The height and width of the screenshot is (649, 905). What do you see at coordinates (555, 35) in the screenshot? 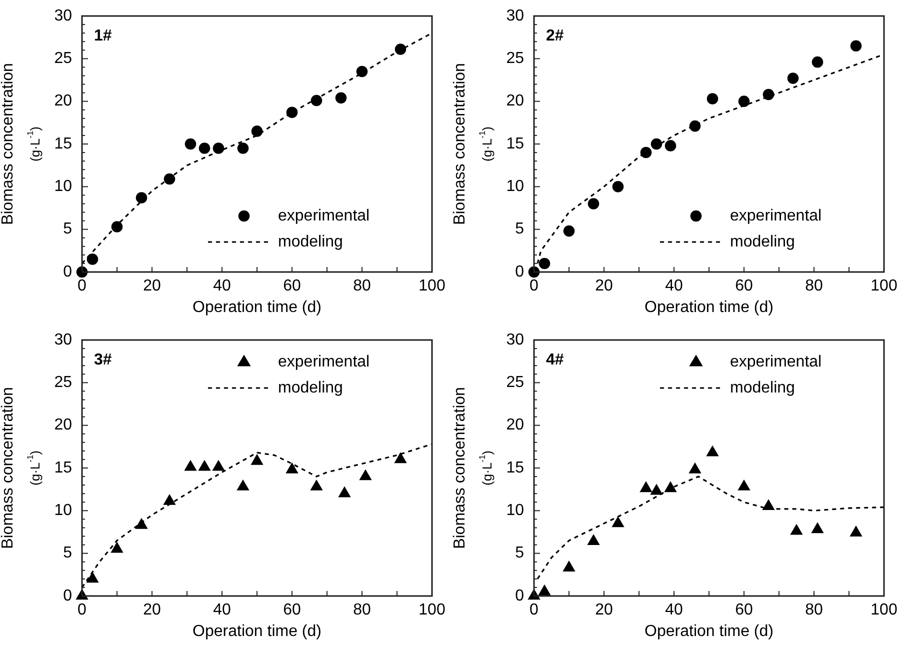
I see `text: 2#` at bounding box center [555, 35].